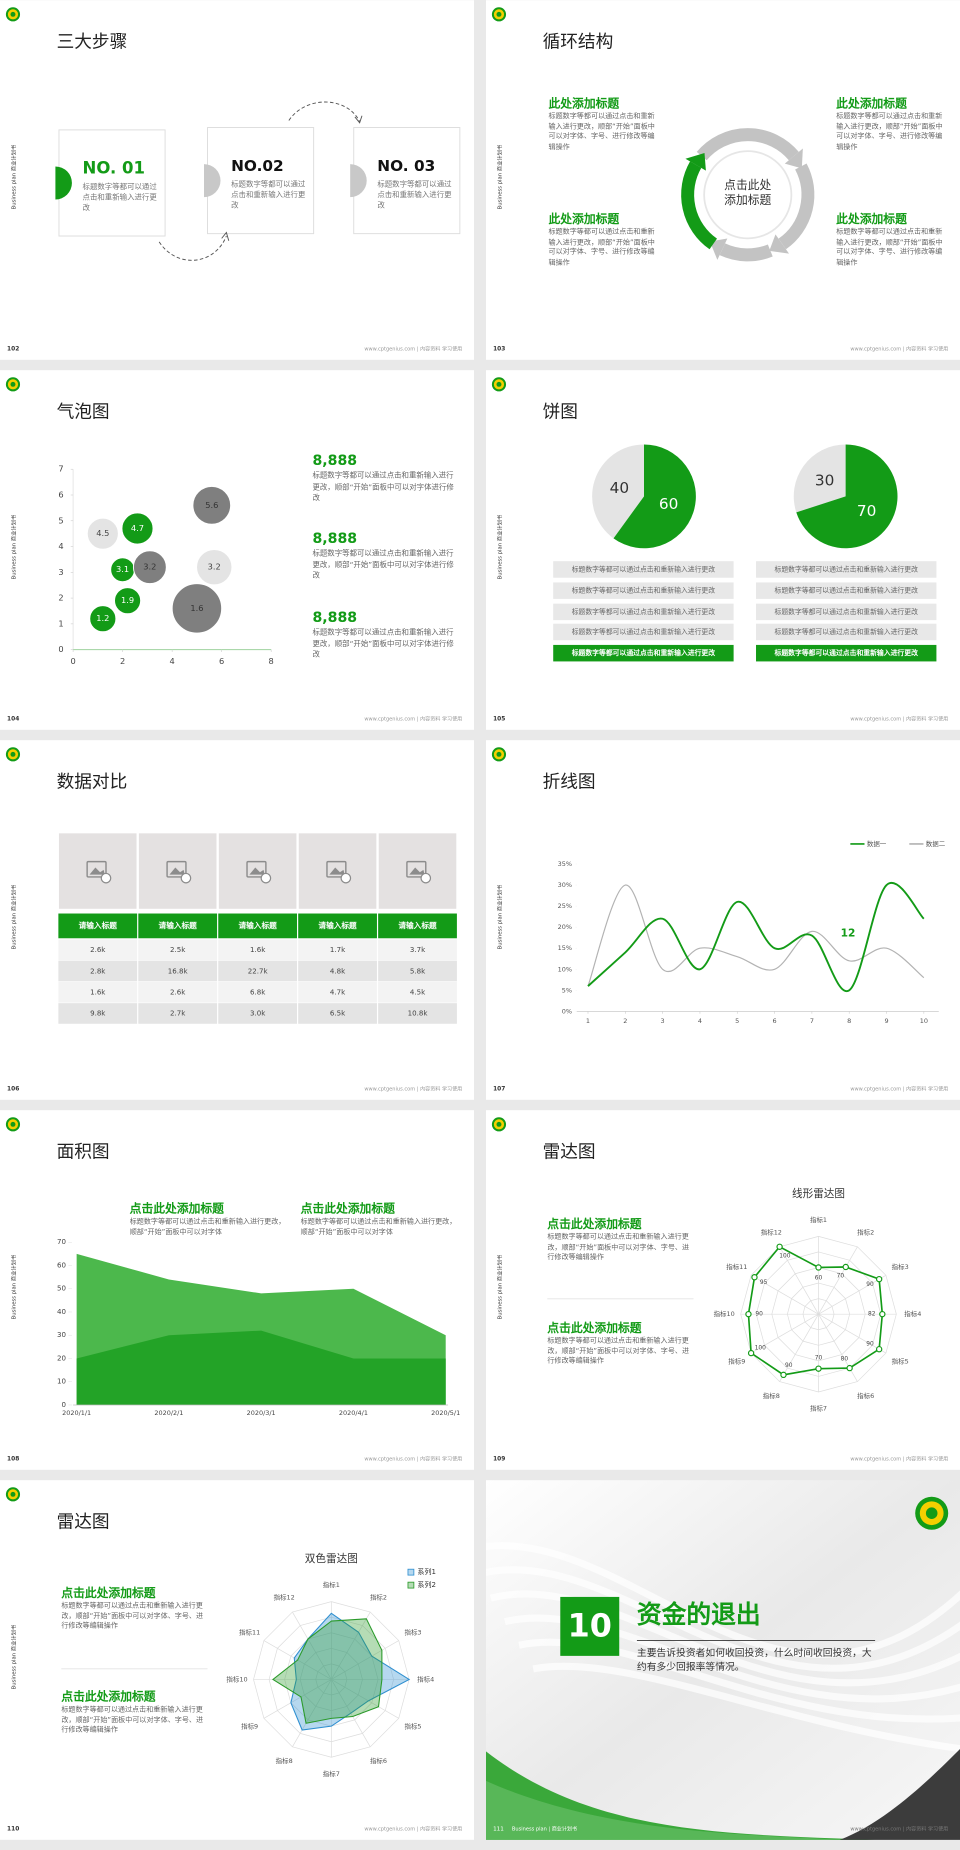 The image size is (960, 1850). Describe the element at coordinates (924, 1021) in the screenshot. I see `x-tick-label: 10` at that location.